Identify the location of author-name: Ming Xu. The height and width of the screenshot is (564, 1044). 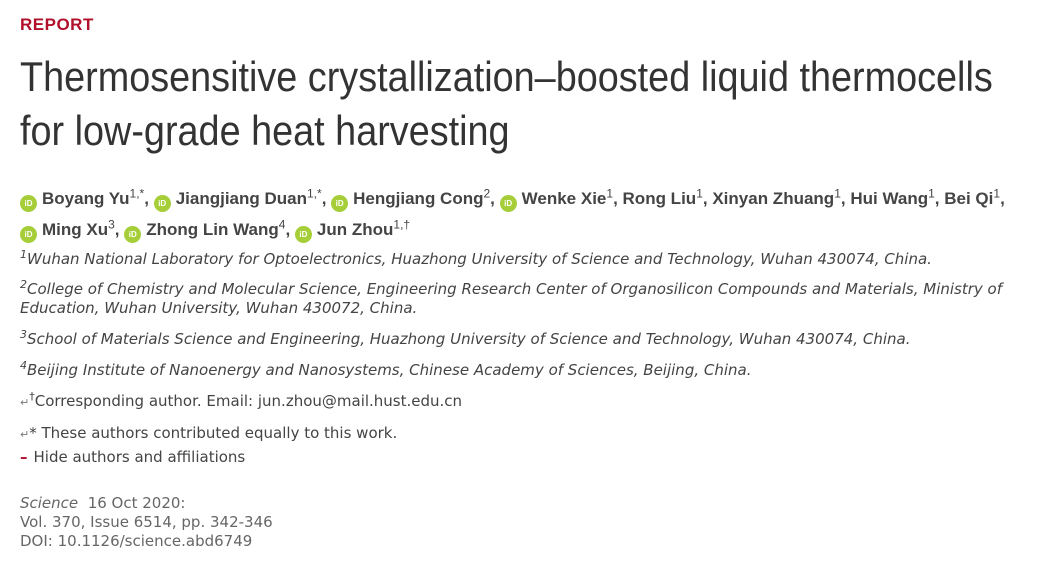
(75, 229).